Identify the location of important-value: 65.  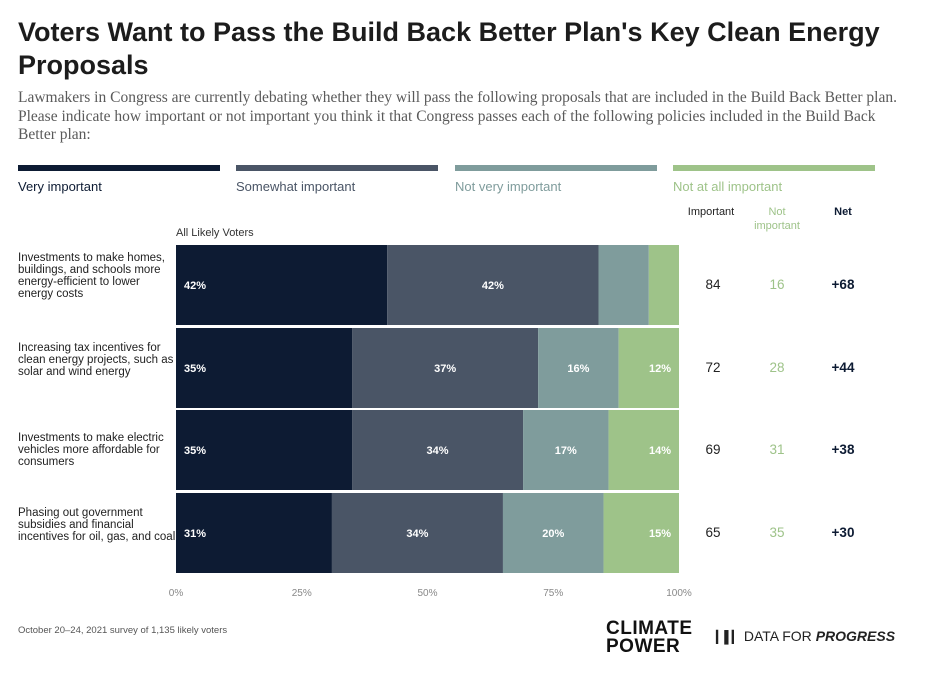
(713, 532).